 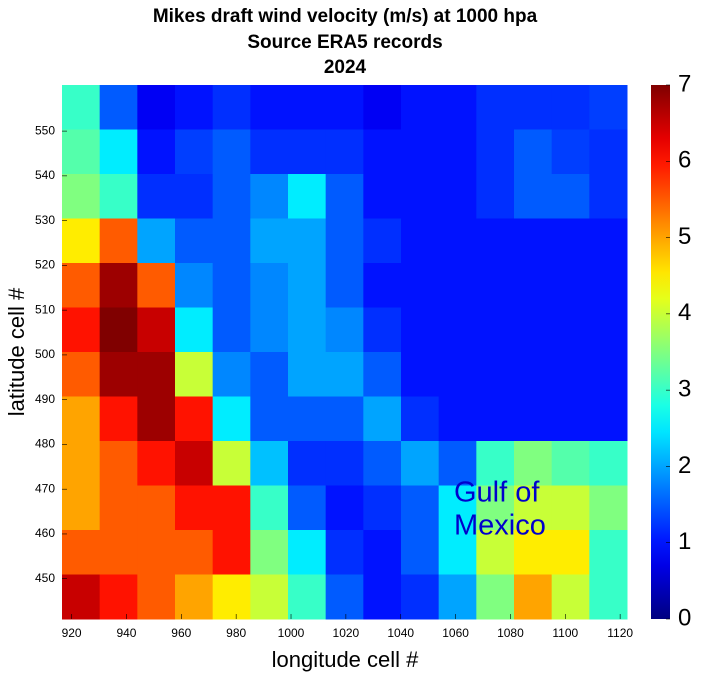 What do you see at coordinates (45, 265) in the screenshot?
I see `y-tick-label: 520` at bounding box center [45, 265].